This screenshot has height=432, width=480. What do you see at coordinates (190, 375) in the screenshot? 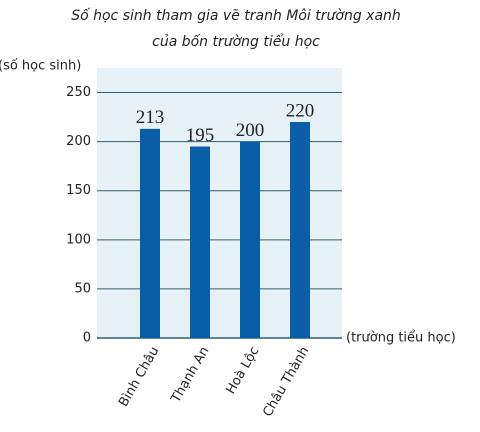
I see `x-tick-label: Thạnh An` at bounding box center [190, 375].